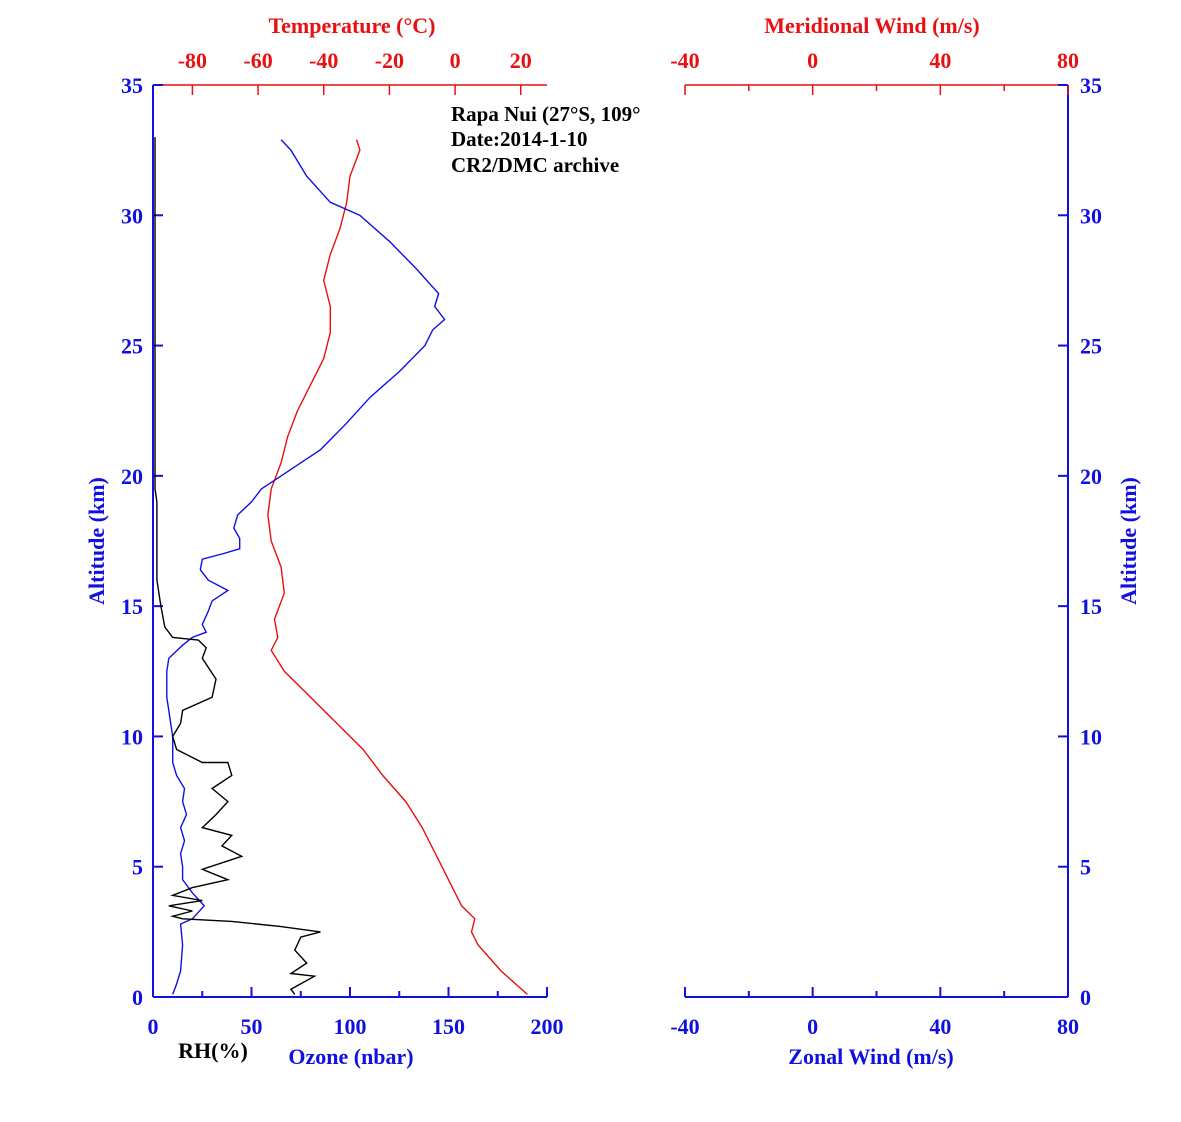 The image size is (1181, 1122). Describe the element at coordinates (132, 476) in the screenshot. I see `left-y-tick-label: 20` at that location.